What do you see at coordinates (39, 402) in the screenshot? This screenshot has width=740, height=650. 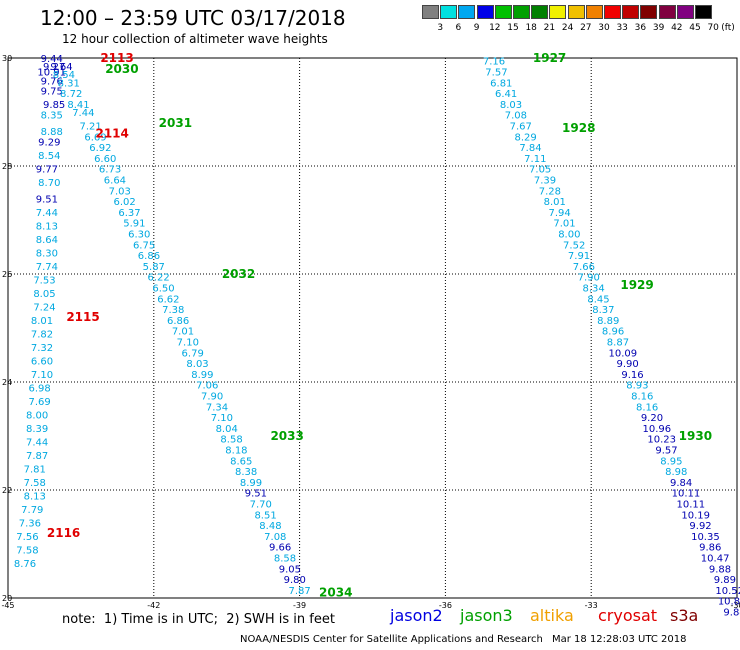 I see `wave-height-value: 7.69` at bounding box center [39, 402].